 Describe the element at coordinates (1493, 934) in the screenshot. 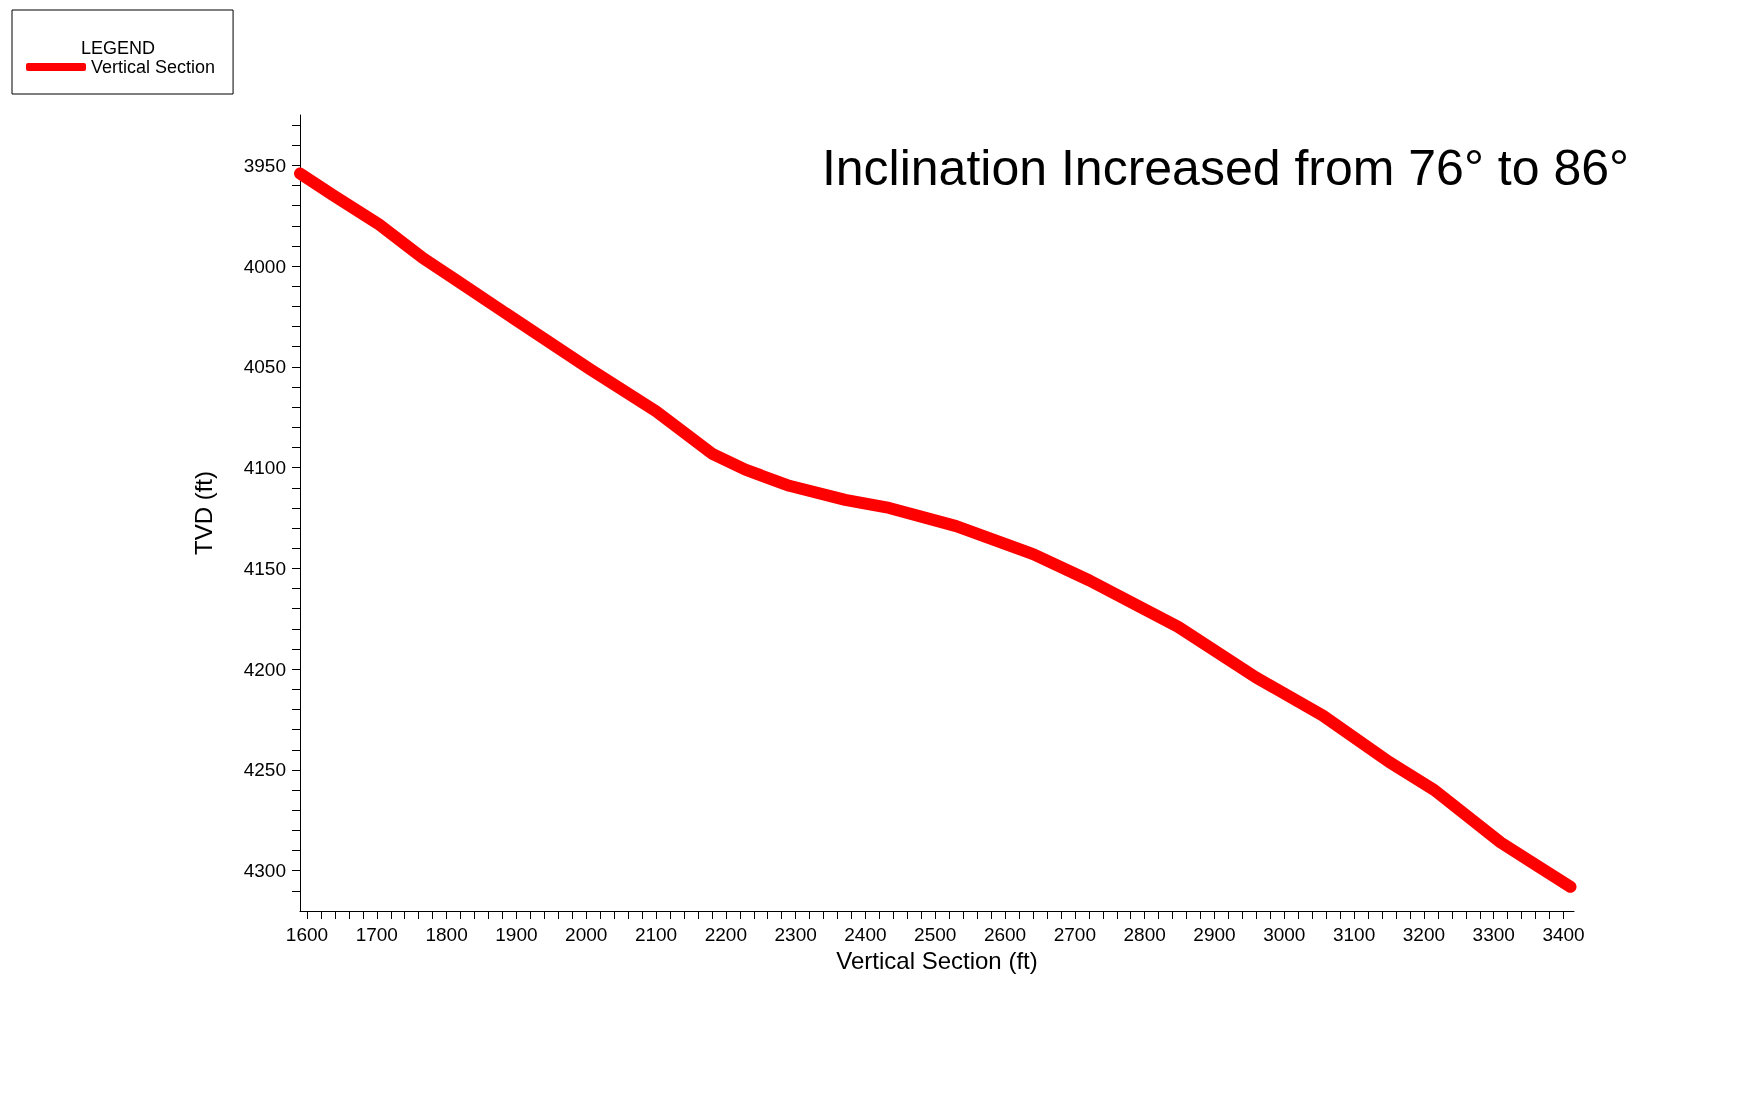

I see `x-tick-label: 3300` at that location.